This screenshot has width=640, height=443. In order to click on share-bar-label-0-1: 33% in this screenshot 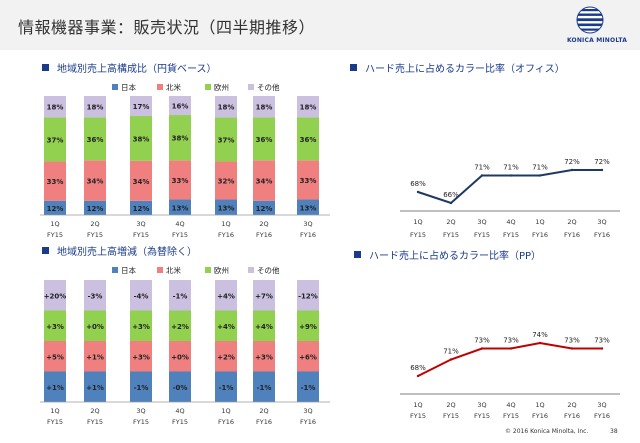, I will do `click(55, 182)`.